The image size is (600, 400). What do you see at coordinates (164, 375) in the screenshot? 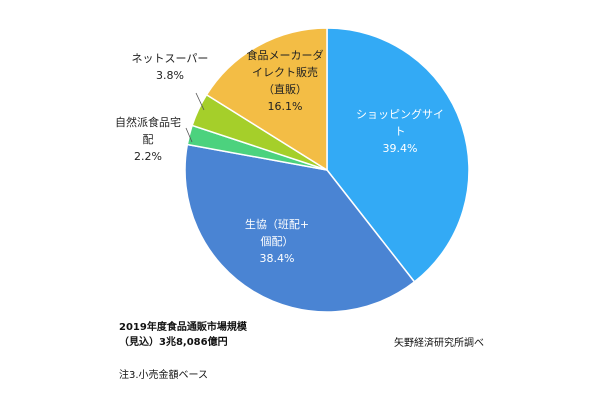
I see `footnote: 注3.小売金額ベース` at bounding box center [164, 375].